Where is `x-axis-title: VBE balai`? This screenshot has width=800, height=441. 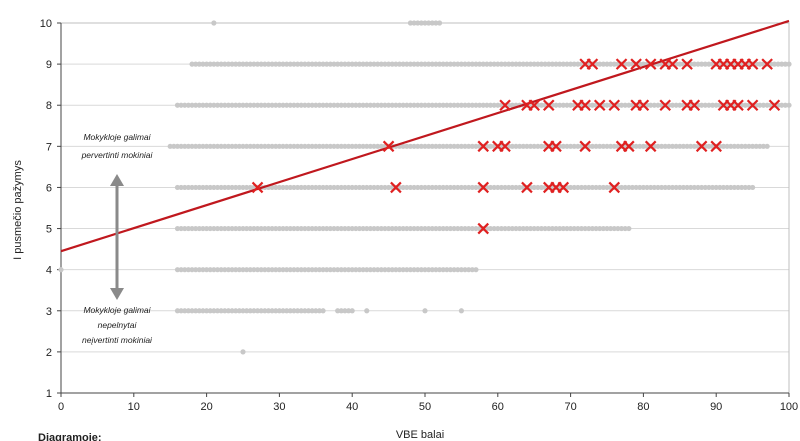 x-axis-title: VBE balai is located at coordinates (420, 435).